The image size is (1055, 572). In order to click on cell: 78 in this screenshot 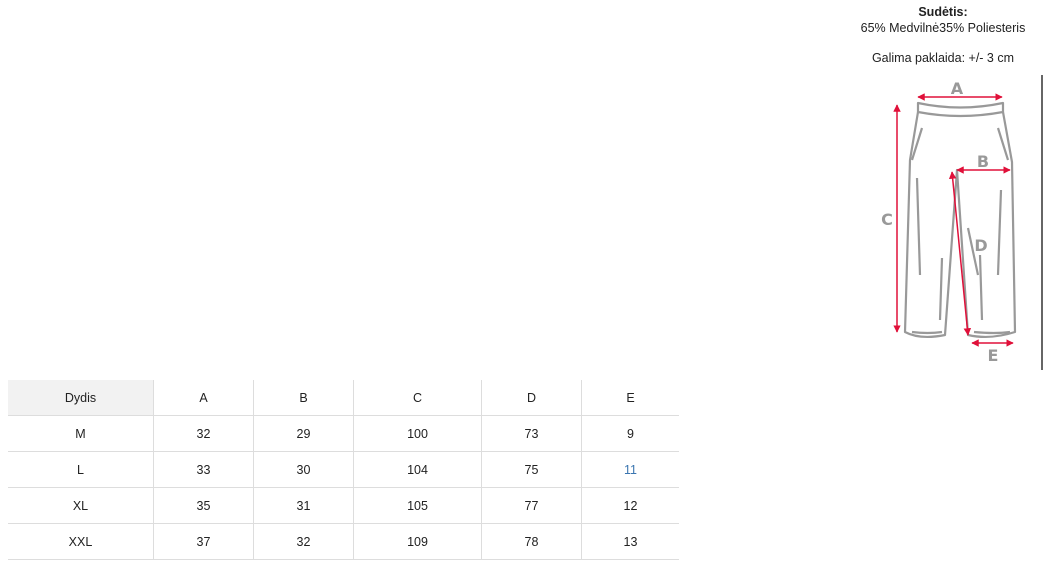, I will do `click(531, 541)`.